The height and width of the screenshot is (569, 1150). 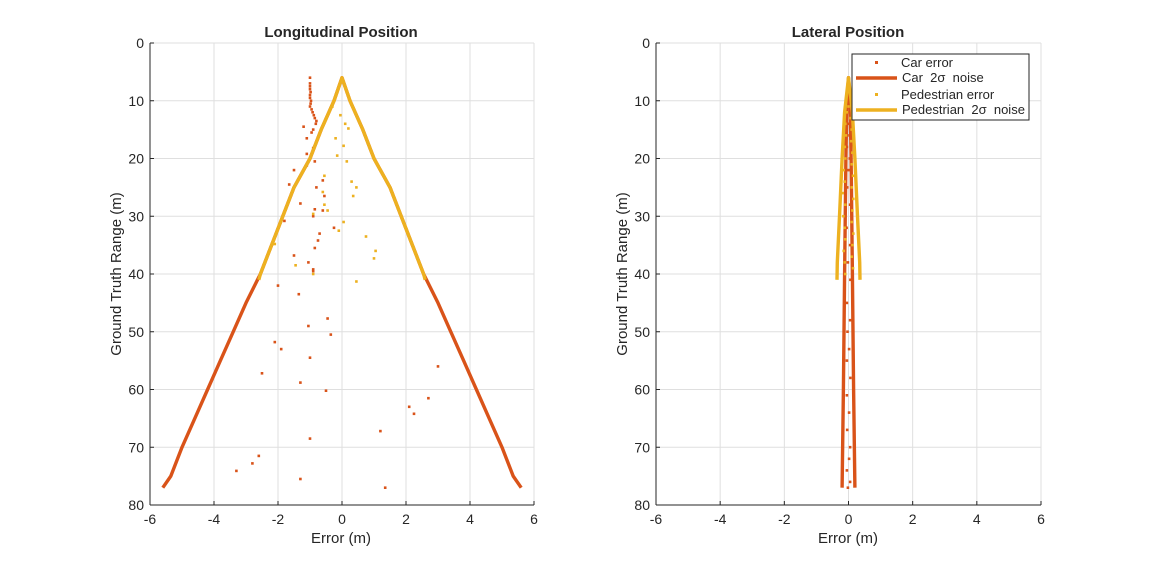 I want to click on lateral-y-tick-label: 30, so click(x=642, y=216).